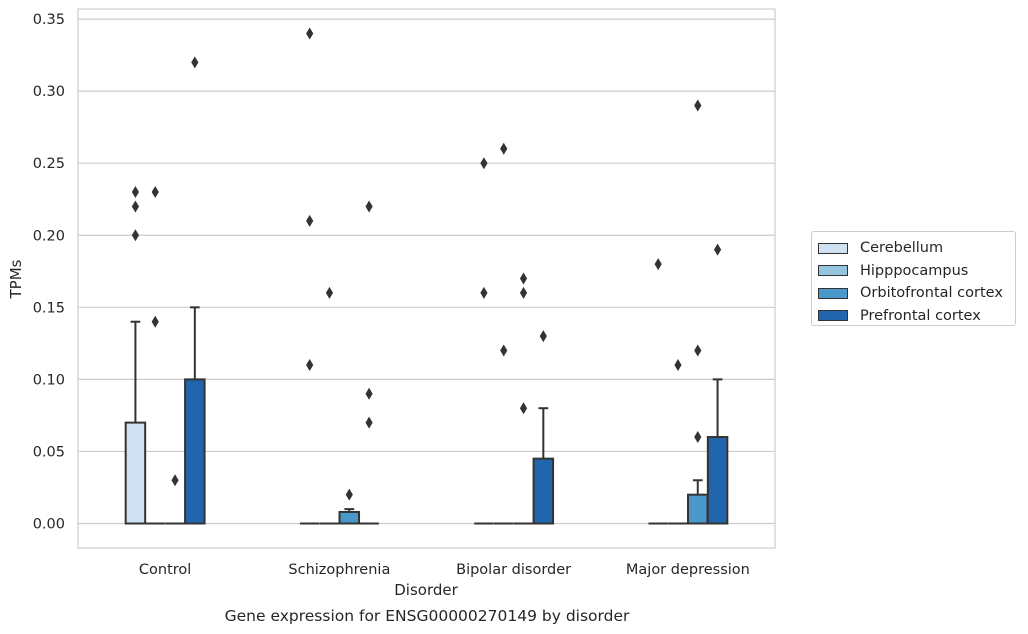  Describe the element at coordinates (49, 272) in the screenshot. I see `y-tick-labels: 0.00 0.05 0.10 0.15 0.20 0.25 0.30 0.35` at that location.